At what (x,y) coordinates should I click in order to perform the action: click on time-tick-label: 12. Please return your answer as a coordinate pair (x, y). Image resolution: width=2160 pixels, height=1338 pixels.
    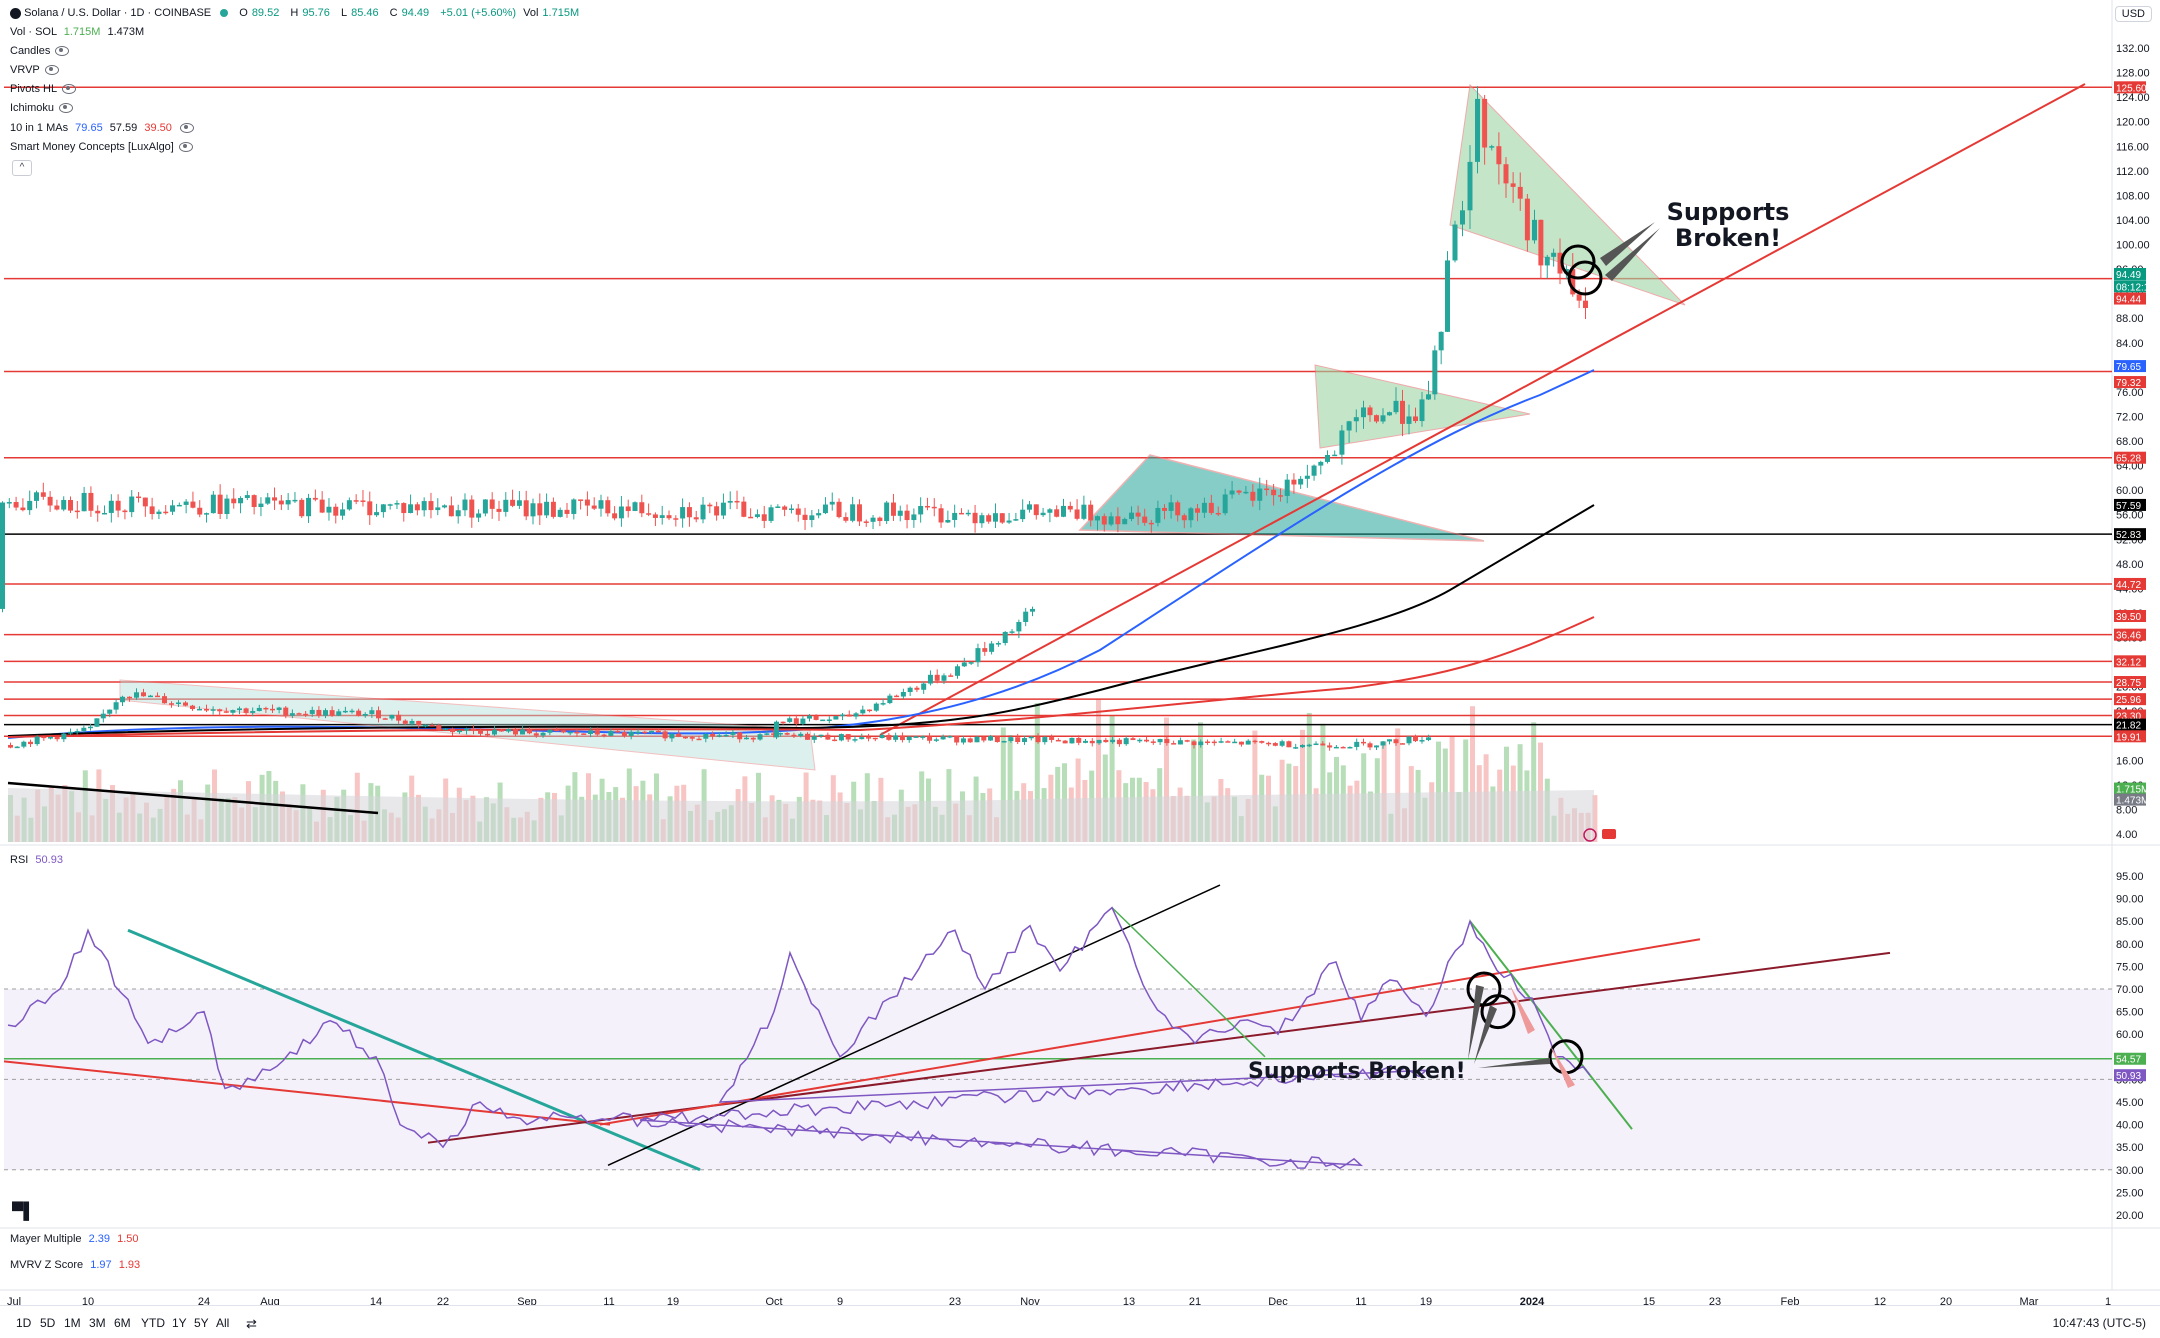
    Looking at the image, I should click on (1880, 1300).